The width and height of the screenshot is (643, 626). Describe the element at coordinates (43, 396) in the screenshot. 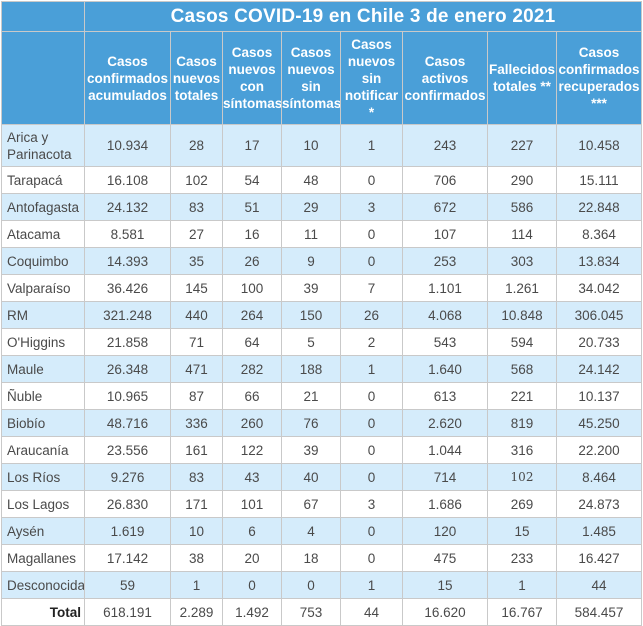

I see `region-name: Ñuble` at that location.